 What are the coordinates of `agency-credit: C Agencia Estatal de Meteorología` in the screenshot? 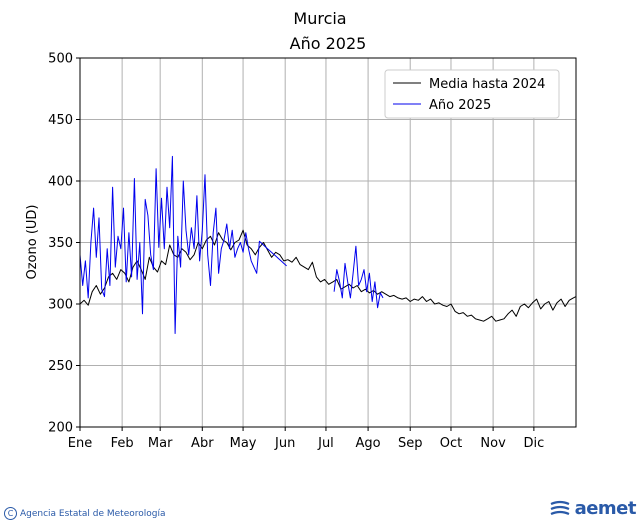 It's located at (85, 513).